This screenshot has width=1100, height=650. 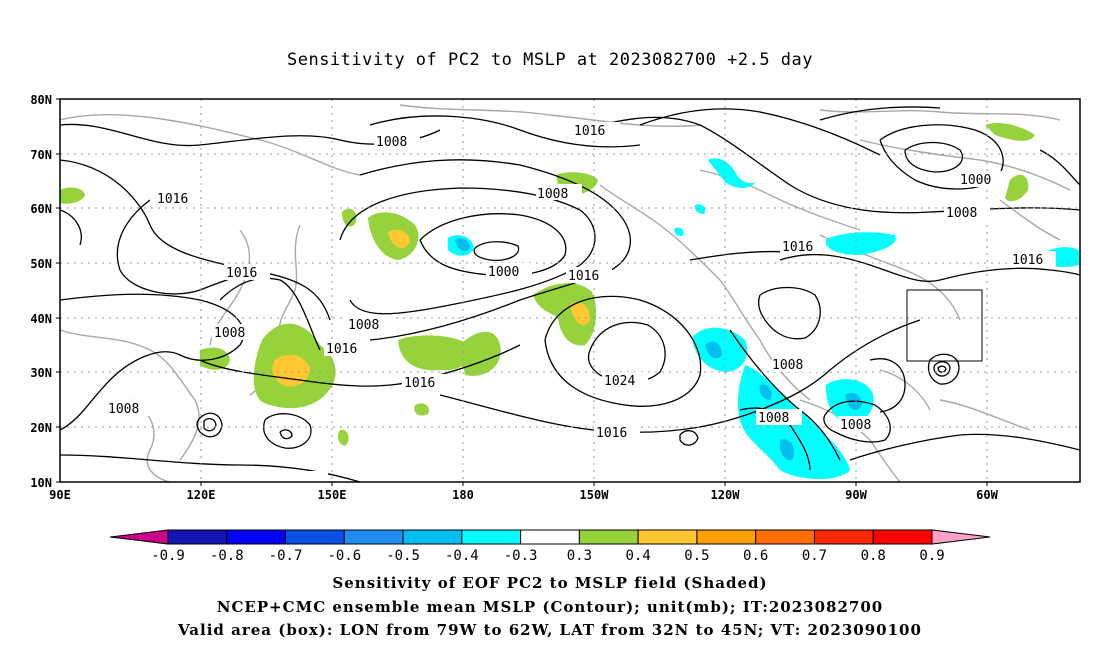 What do you see at coordinates (41, 155) in the screenshot?
I see `lat-label: 70N` at bounding box center [41, 155].